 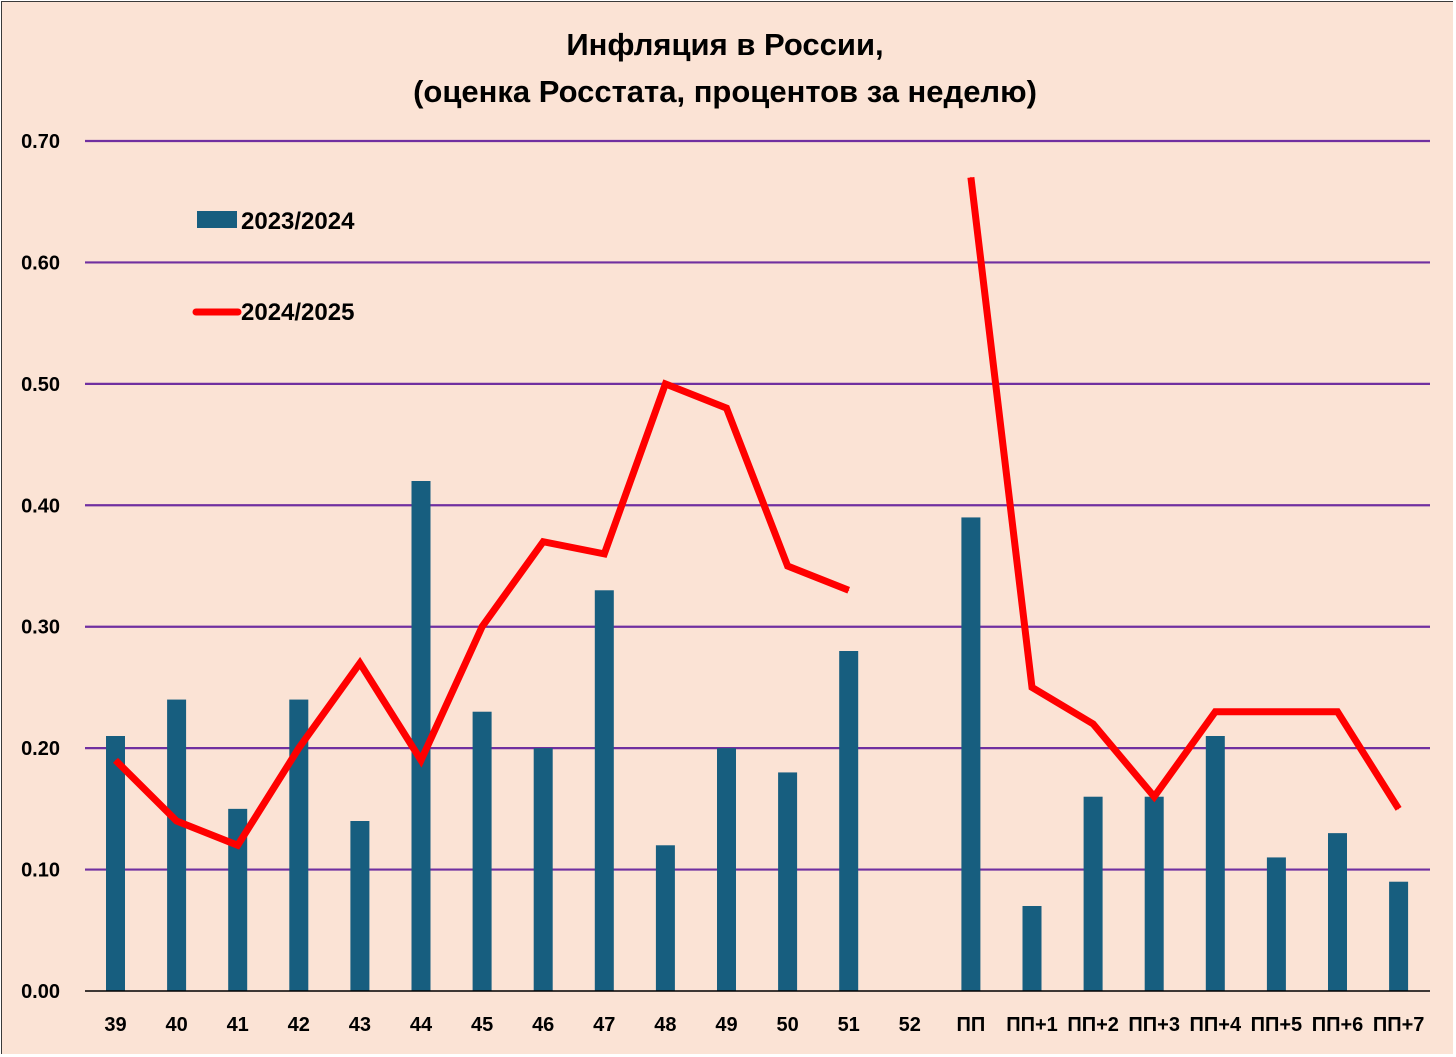 What do you see at coordinates (1093, 893) in the screenshot?
I see `bar-пп-2` at bounding box center [1093, 893].